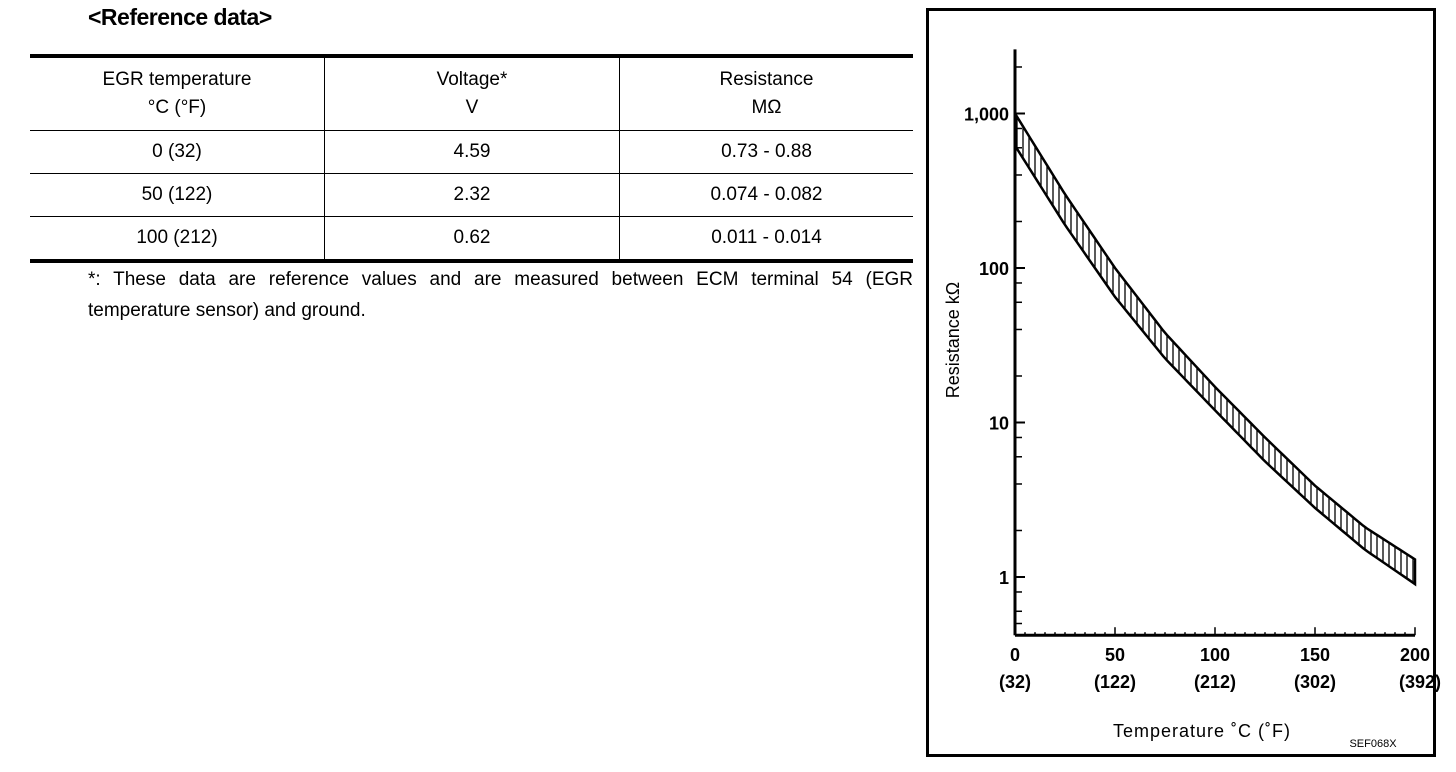 The image size is (1456, 772). I want to click on header-voltage: Voltage* V, so click(472, 93).